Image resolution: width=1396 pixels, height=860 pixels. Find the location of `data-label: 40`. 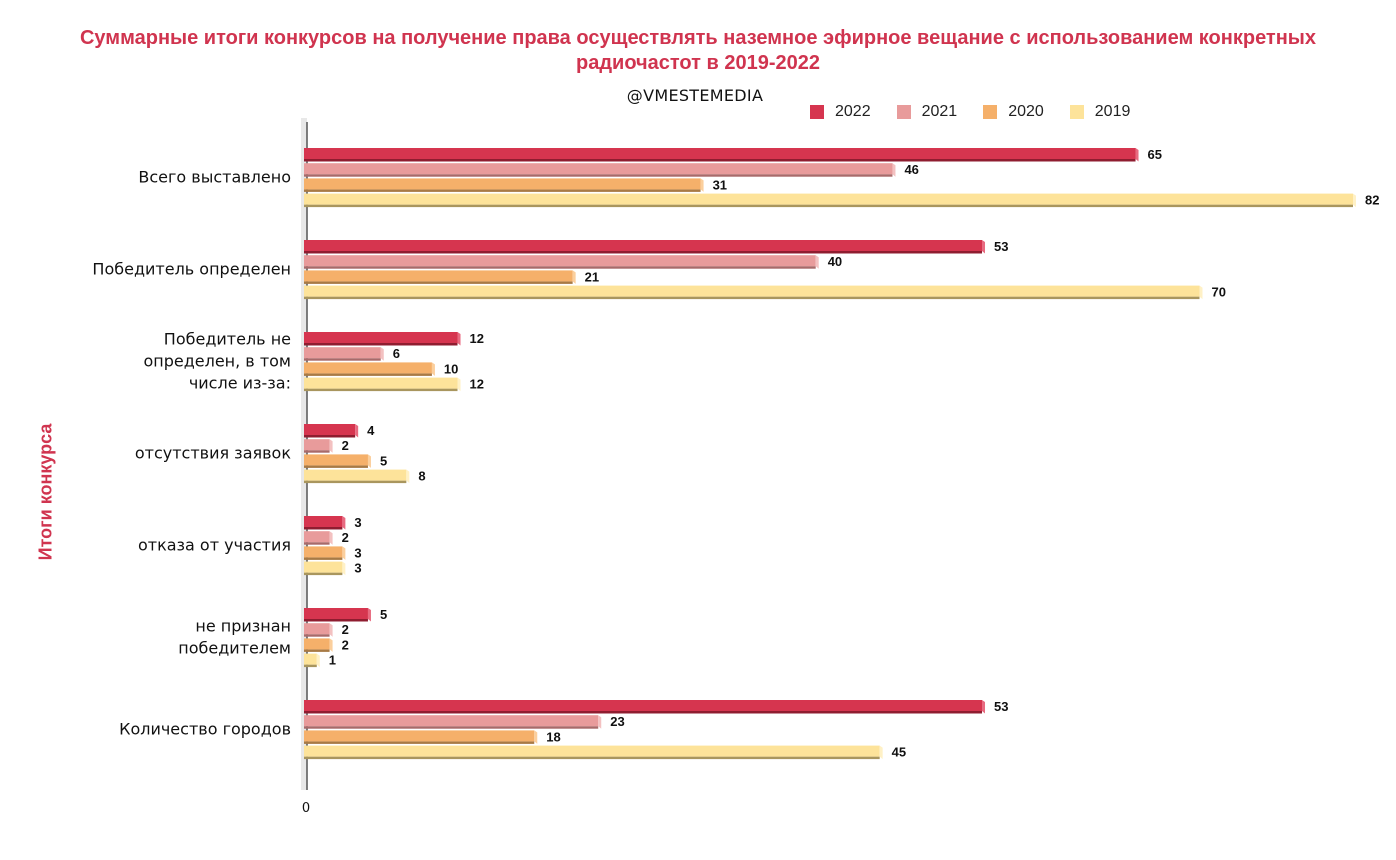

data-label: 40 is located at coordinates (835, 261).